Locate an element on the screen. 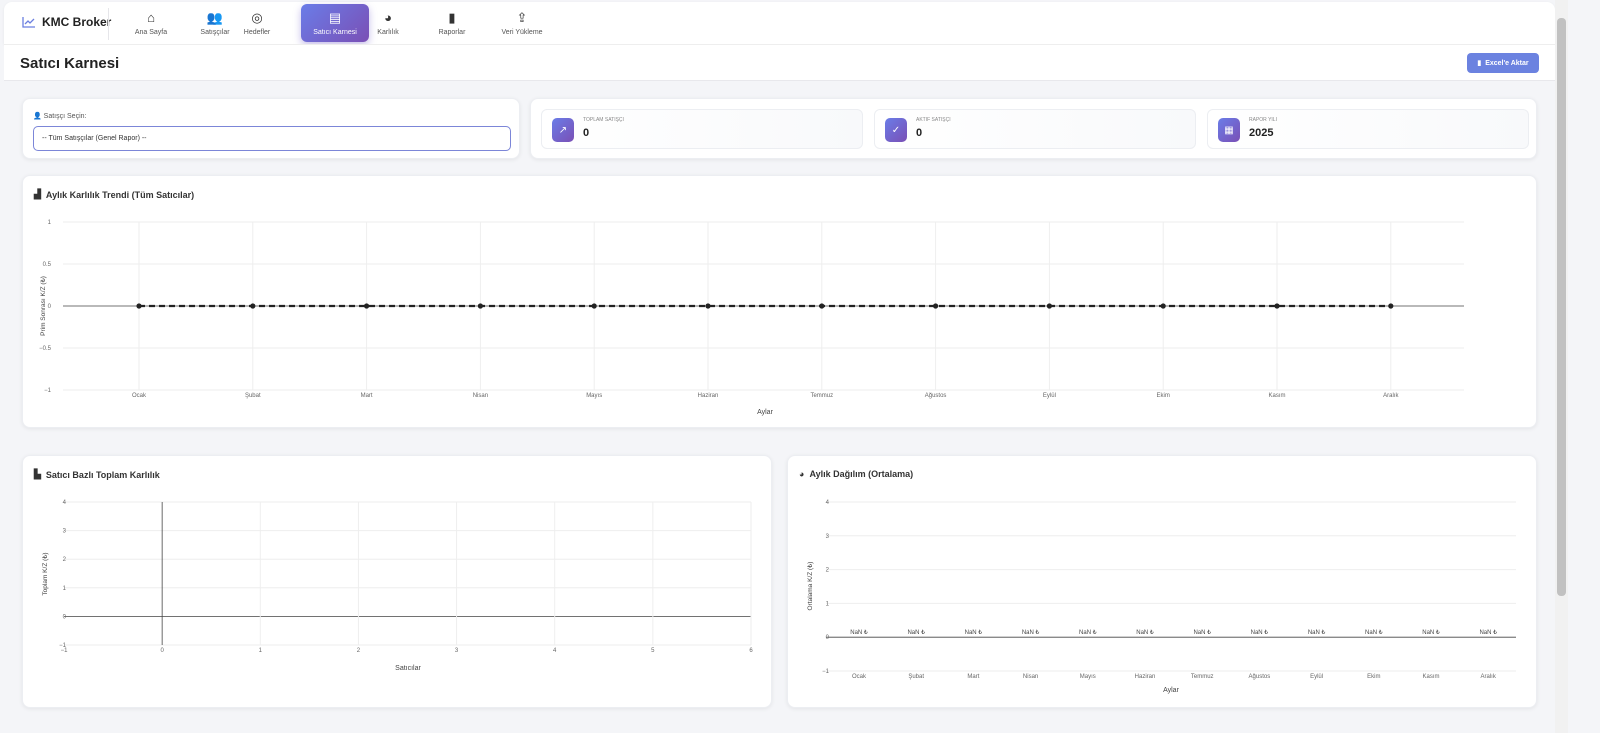 The height and width of the screenshot is (733, 1600). x-tick-label: 5 is located at coordinates (653, 651).